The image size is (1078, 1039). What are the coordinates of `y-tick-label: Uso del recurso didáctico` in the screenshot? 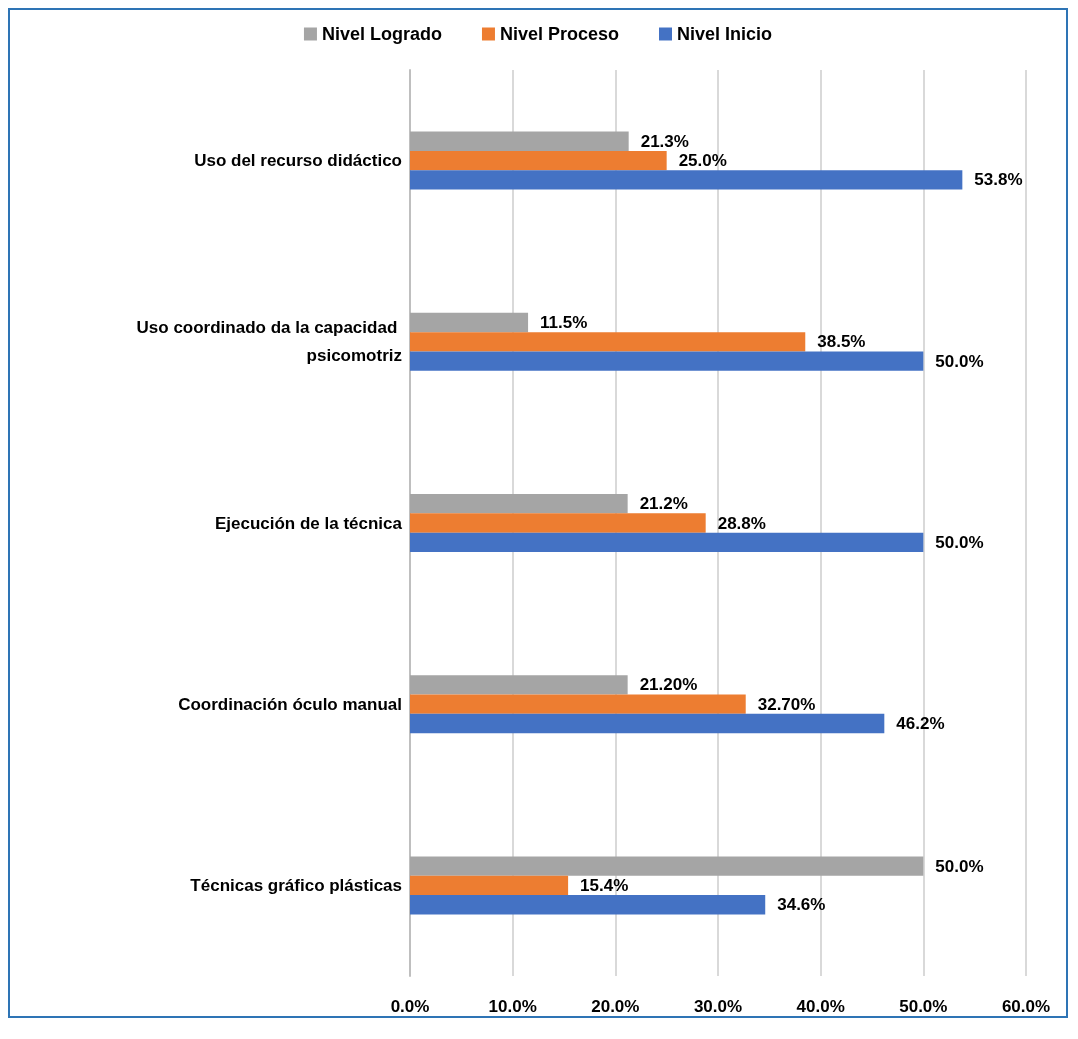 It's located at (298, 161).